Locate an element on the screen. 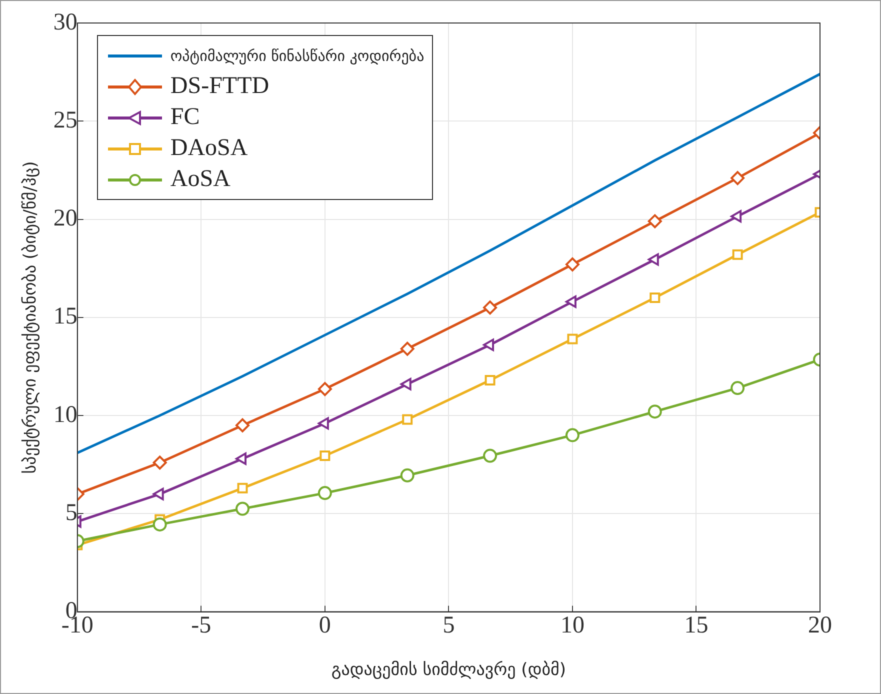  legend-label: FC is located at coordinates (185, 117).